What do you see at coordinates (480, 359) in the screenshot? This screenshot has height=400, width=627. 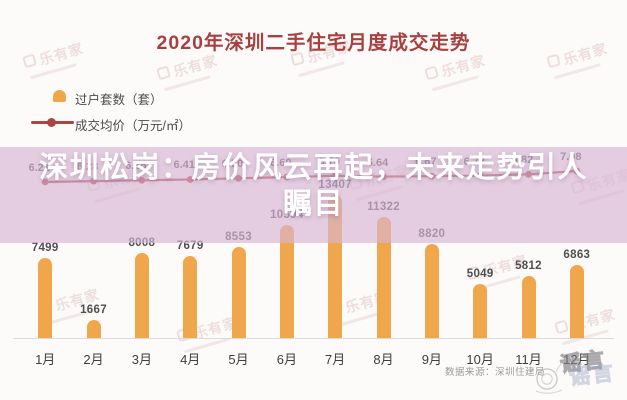 I see `x-axis-label: 10月` at bounding box center [480, 359].